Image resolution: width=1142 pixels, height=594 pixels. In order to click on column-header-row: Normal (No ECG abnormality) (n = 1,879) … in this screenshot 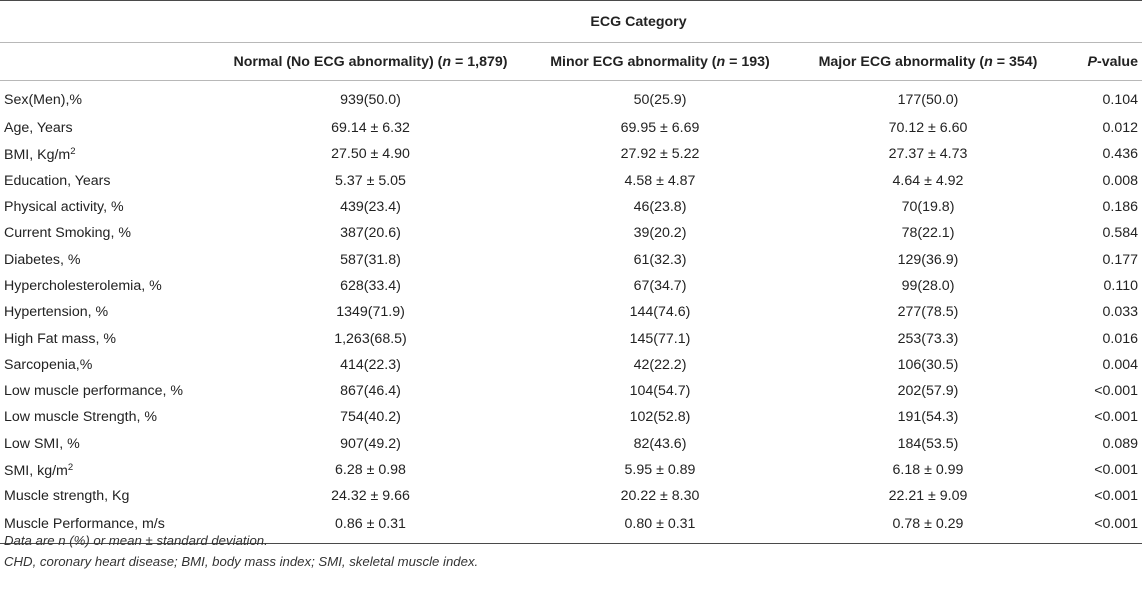, I will do `click(571, 61)`.